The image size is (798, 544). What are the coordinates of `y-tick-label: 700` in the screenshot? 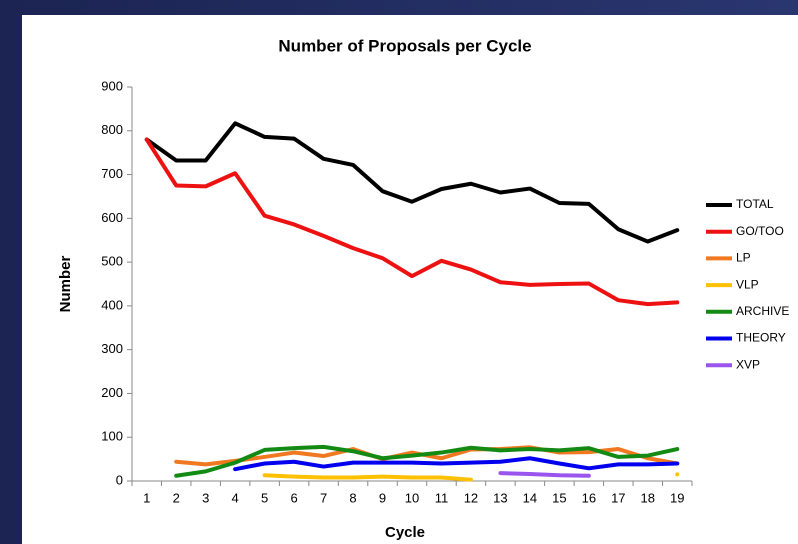 It's located at (112, 173).